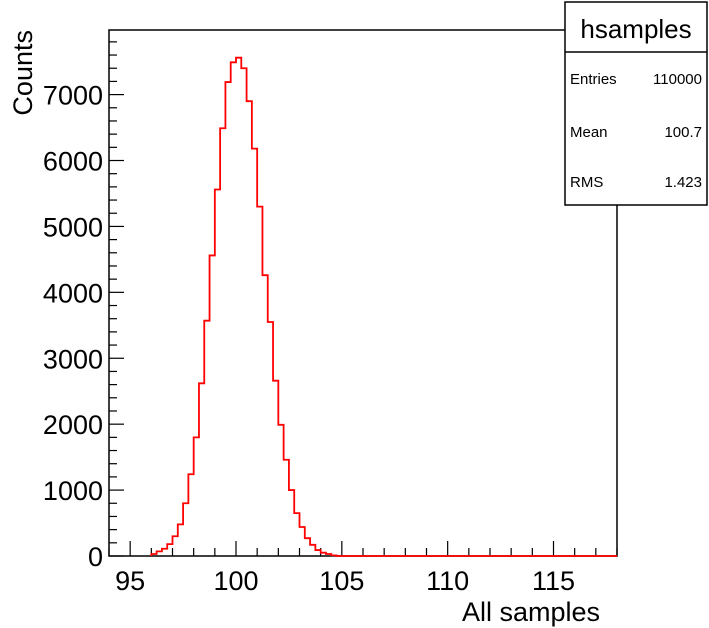  Describe the element at coordinates (635, 29) in the screenshot. I see `stats-box-title: hsamples` at that location.